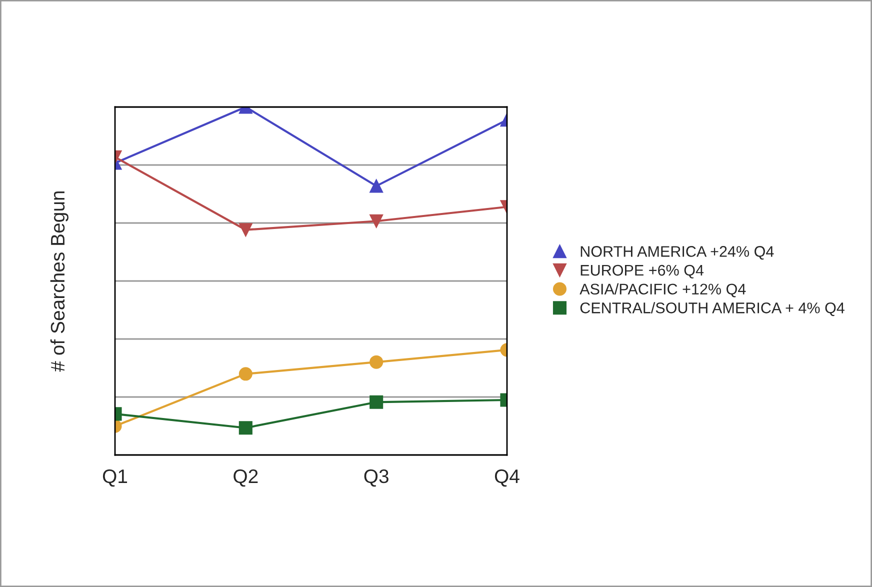  I want to click on y-axis-title: # of Searches Begun, so click(59, 281).